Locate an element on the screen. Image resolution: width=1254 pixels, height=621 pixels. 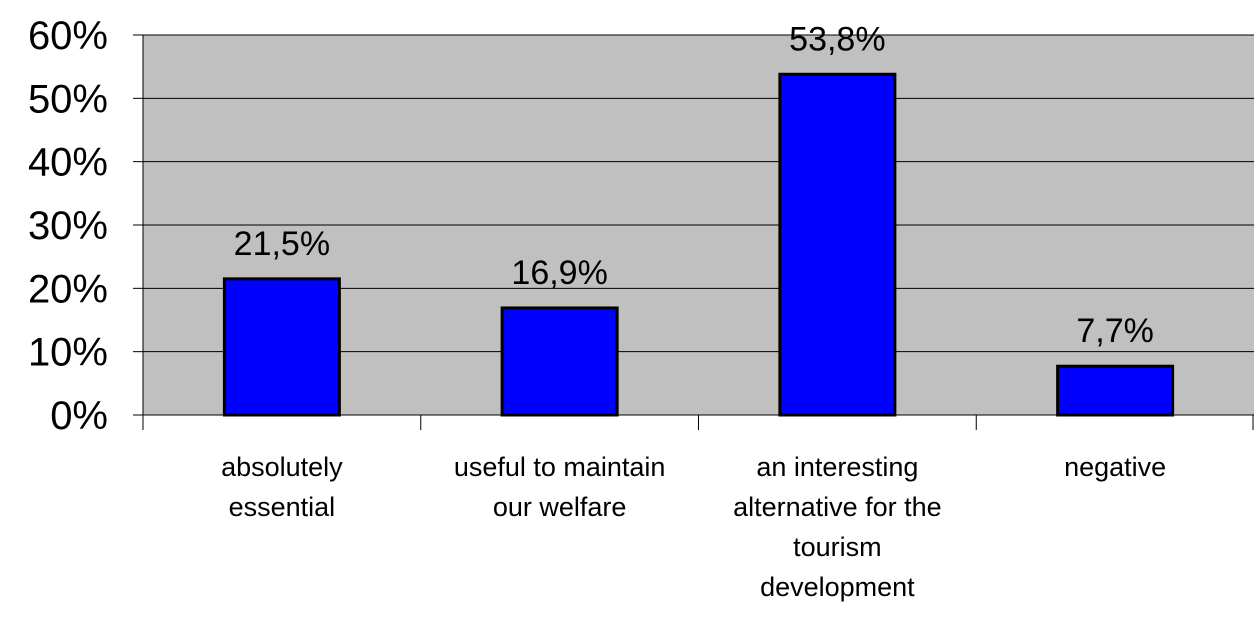
y-tick-label: 50% is located at coordinates (68, 99).